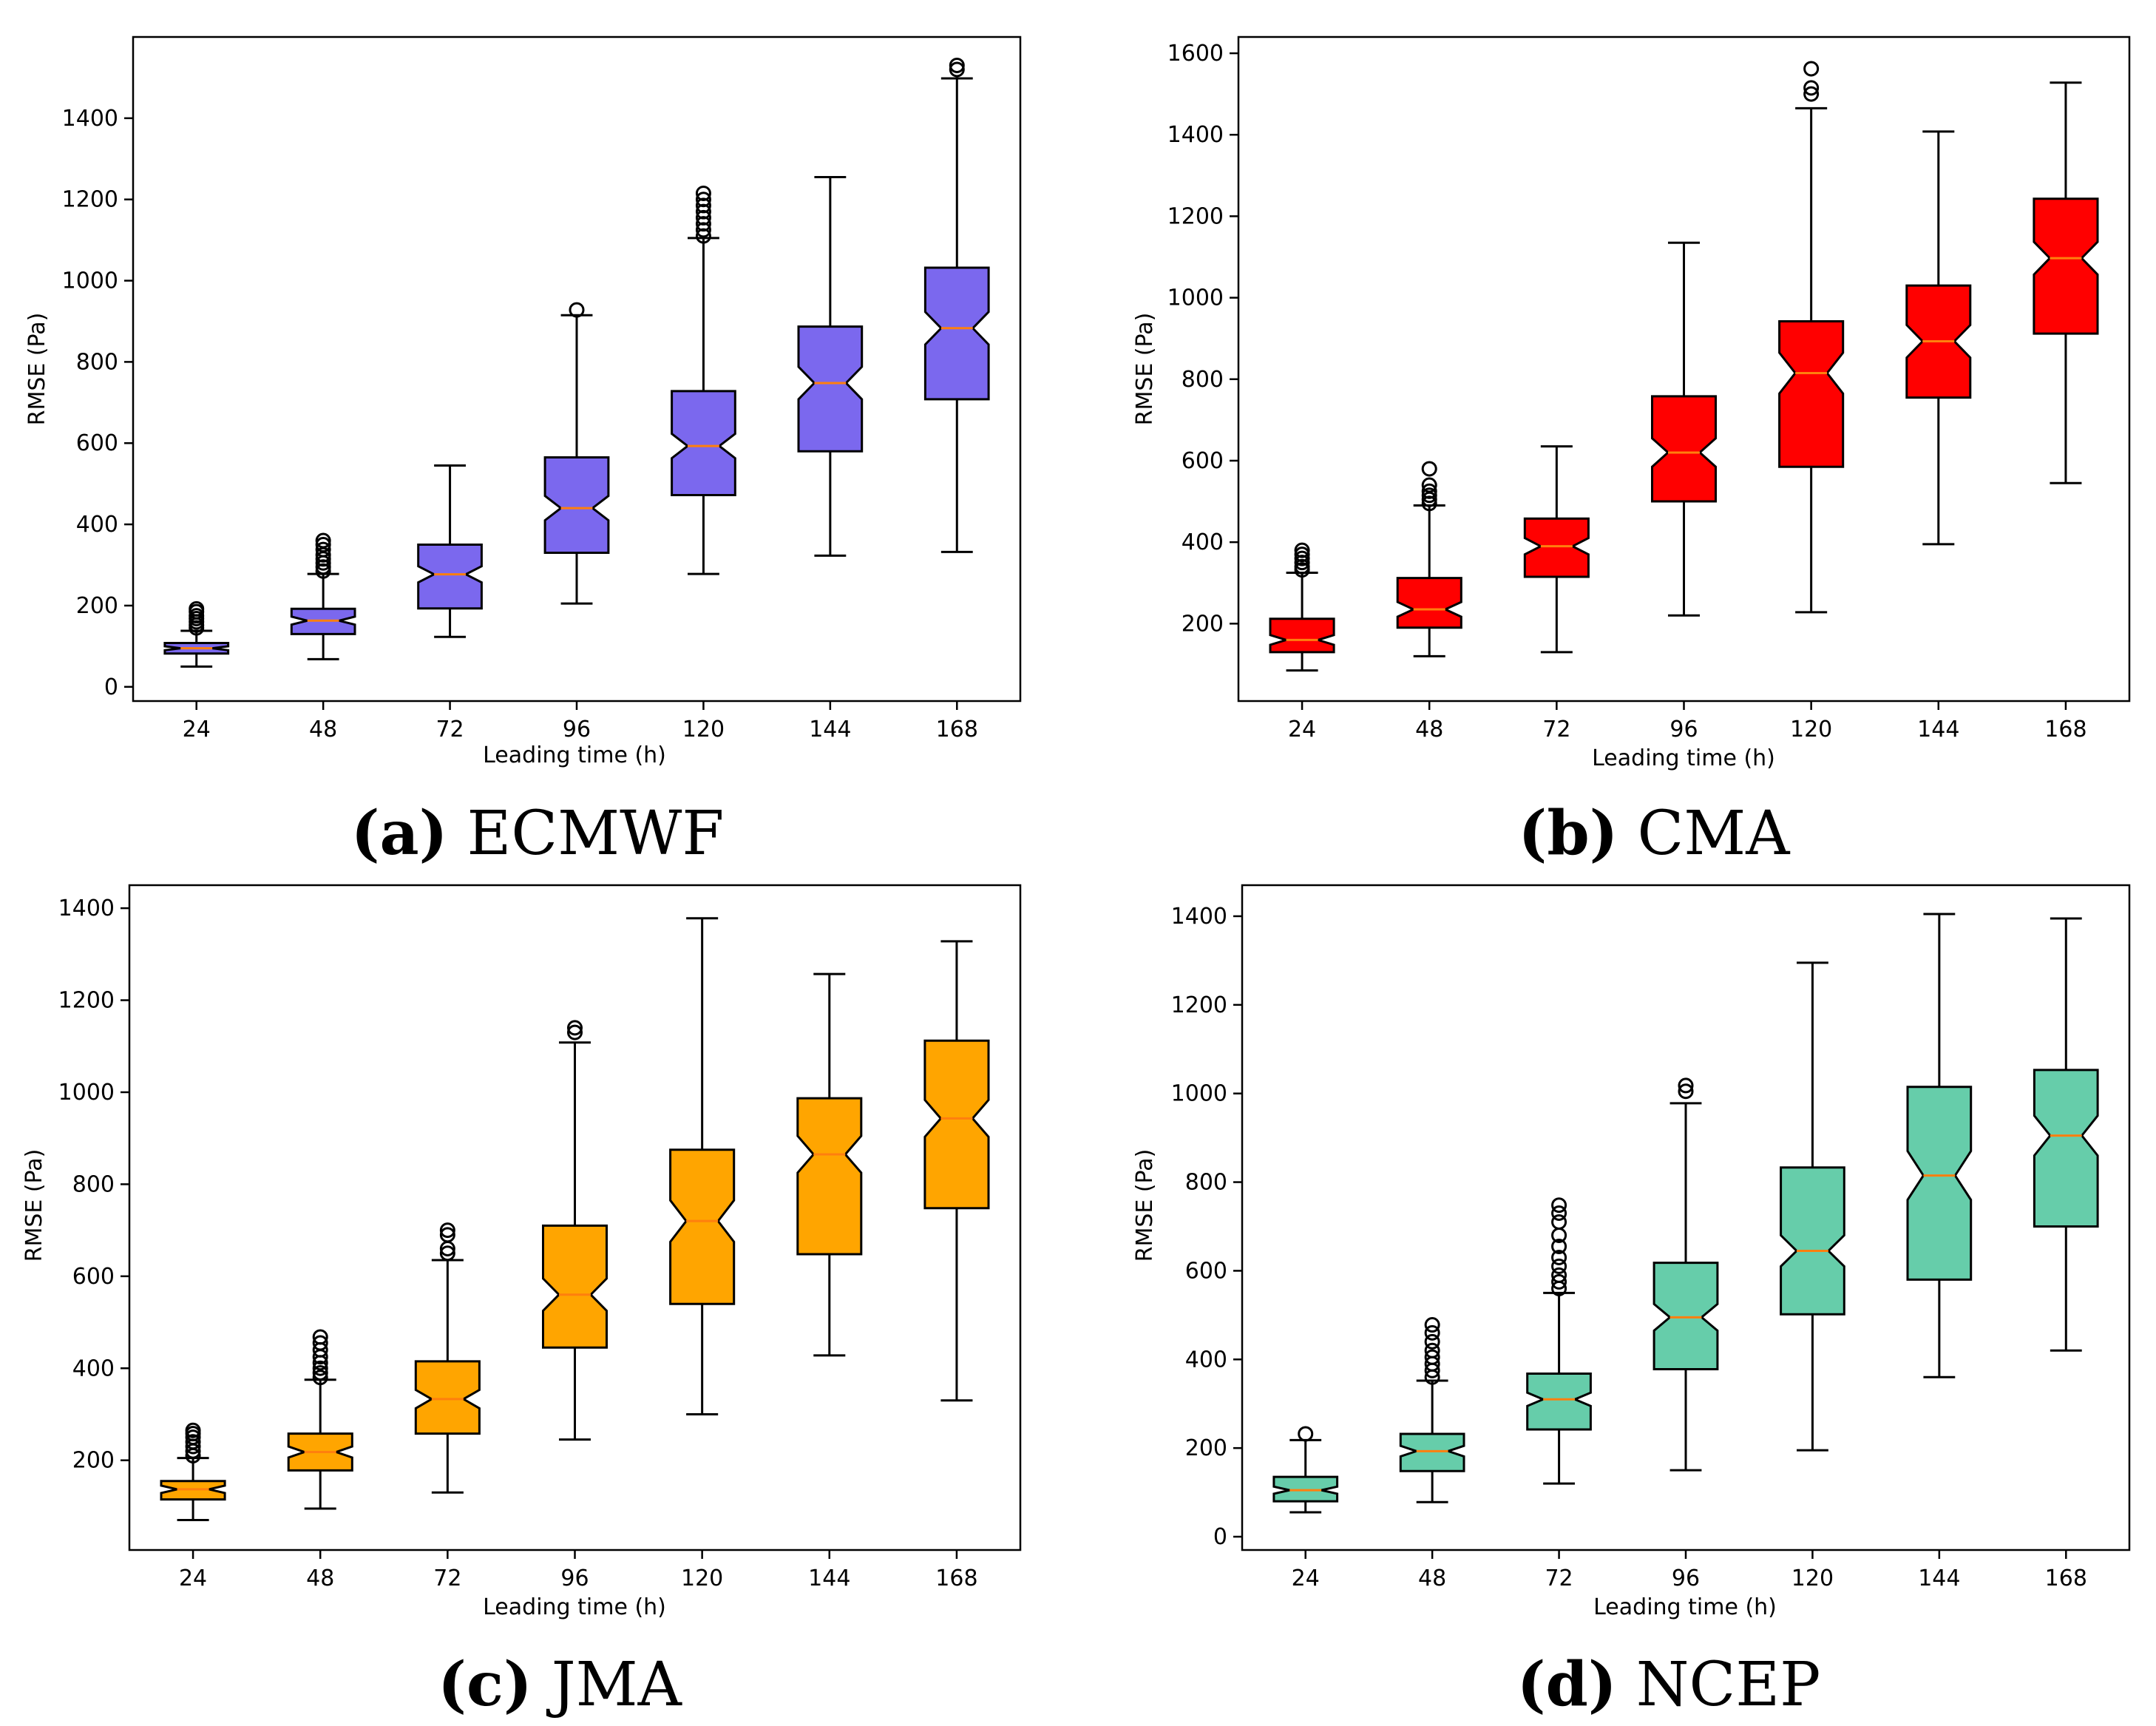  I want to click on caption-name: JMA, so click(614, 1685).